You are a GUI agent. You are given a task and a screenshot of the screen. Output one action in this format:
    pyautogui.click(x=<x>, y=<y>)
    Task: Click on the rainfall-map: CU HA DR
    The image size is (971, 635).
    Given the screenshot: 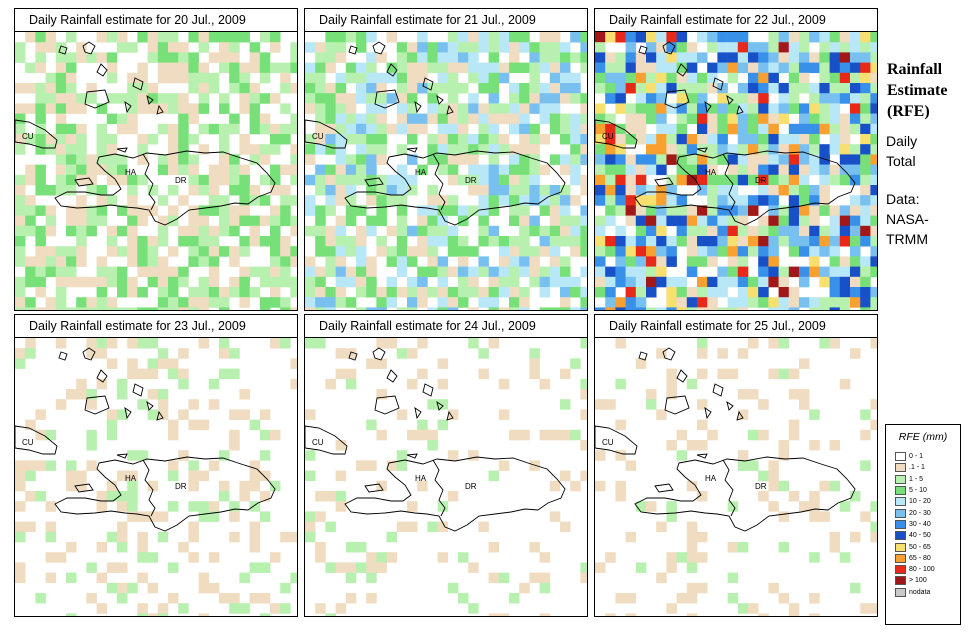 What is the action you would take?
    pyautogui.click(x=156, y=477)
    